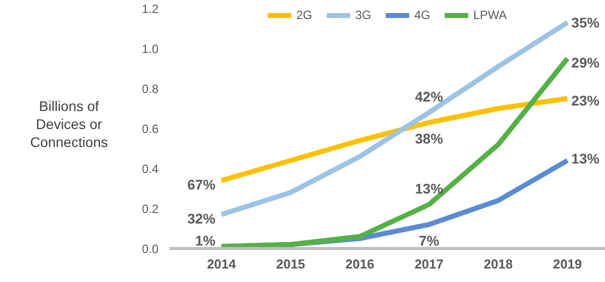  I want to click on x-tick-label: 2015, so click(291, 264).